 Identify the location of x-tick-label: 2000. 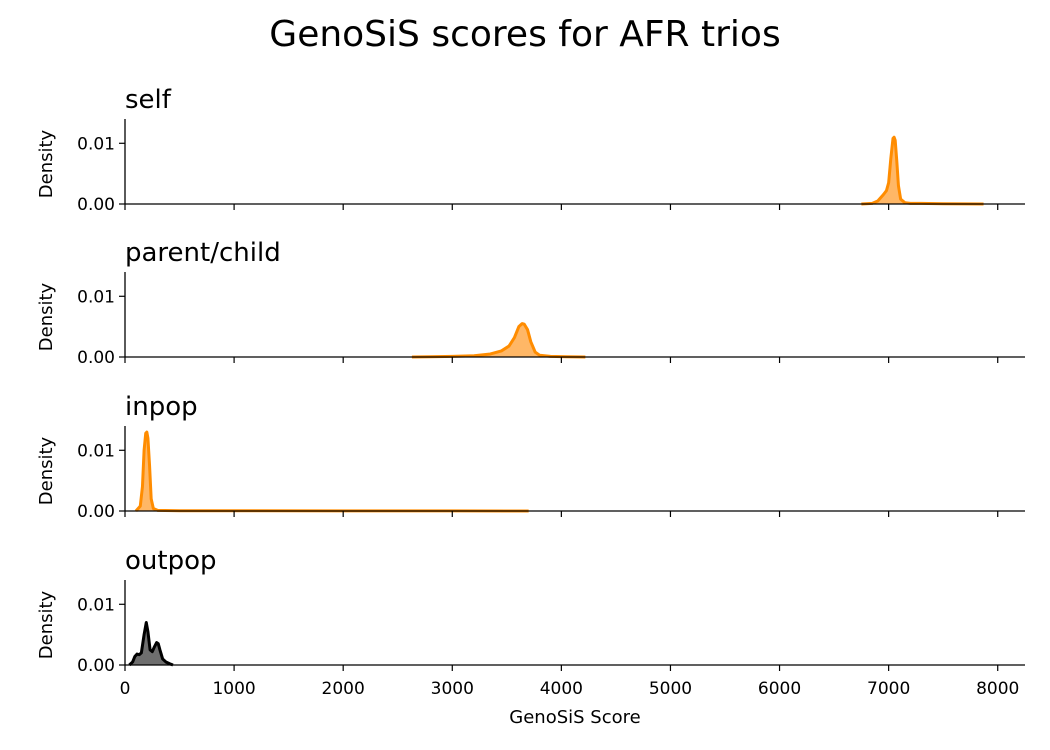
(343, 689).